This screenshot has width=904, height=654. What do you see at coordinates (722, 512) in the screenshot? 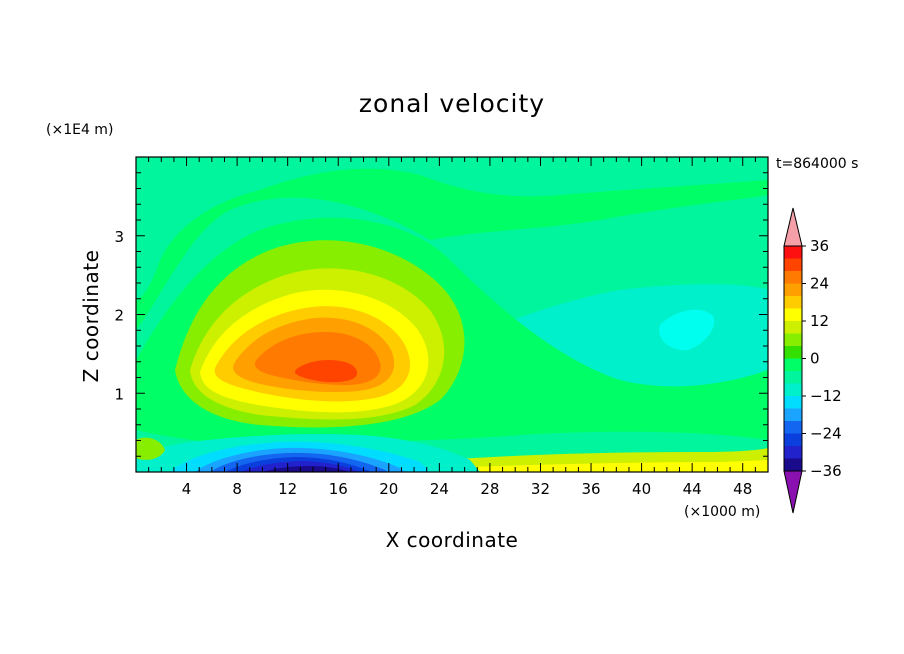
I see `x-axis-unit: (×1000 m)` at bounding box center [722, 512].